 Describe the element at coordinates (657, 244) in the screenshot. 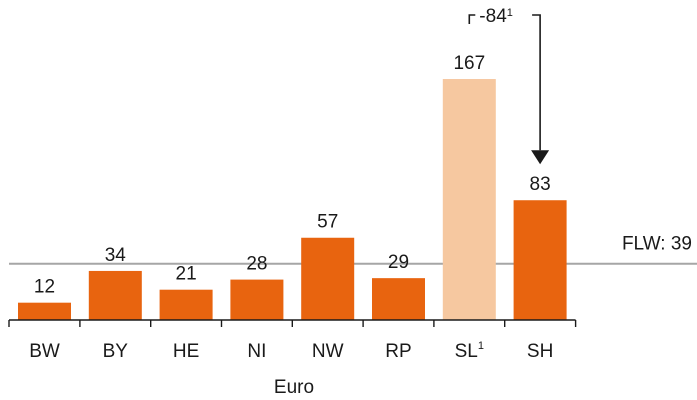

I see `reference-line-label: FLW: 39` at that location.